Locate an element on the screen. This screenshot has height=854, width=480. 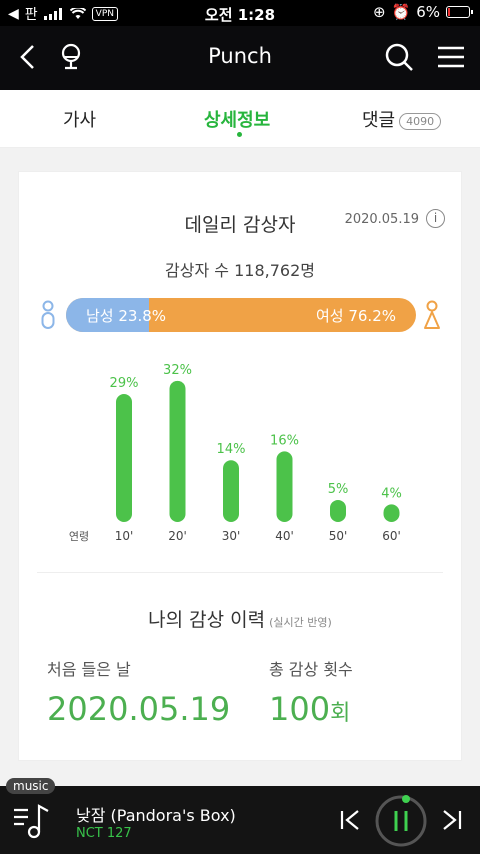
male-ratio-fill is located at coordinates (108, 315).